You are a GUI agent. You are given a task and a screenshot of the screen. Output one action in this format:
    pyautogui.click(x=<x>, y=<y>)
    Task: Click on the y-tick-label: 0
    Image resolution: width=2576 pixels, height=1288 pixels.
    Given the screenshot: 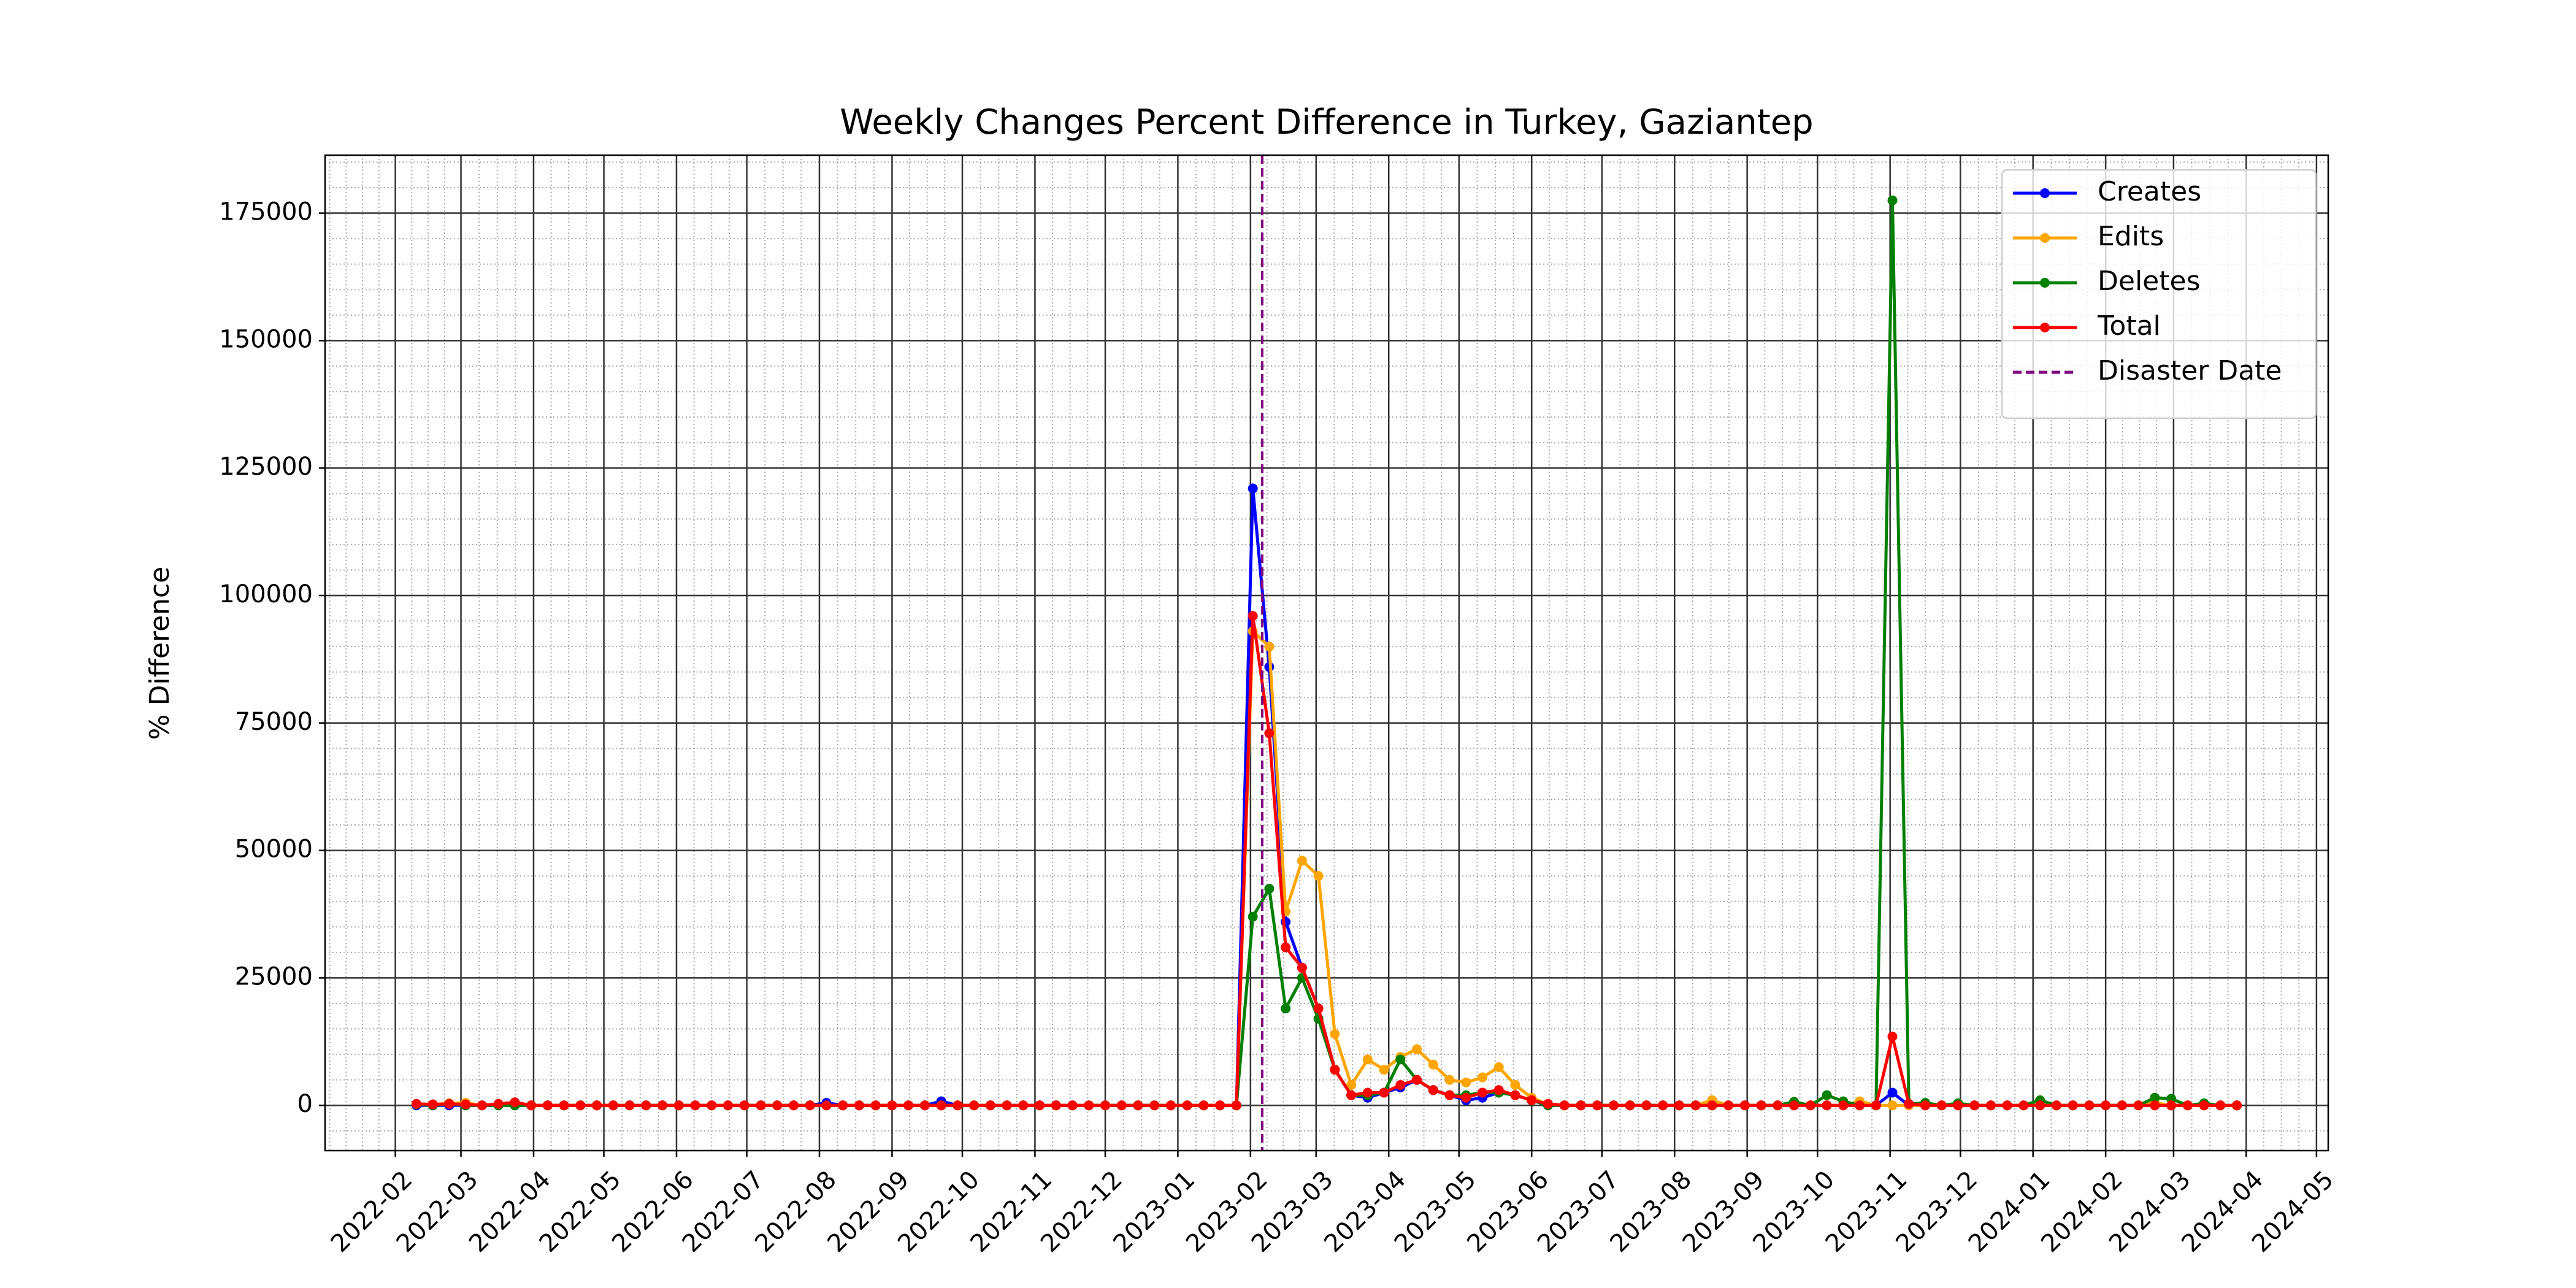 What is the action you would take?
    pyautogui.click(x=305, y=1104)
    